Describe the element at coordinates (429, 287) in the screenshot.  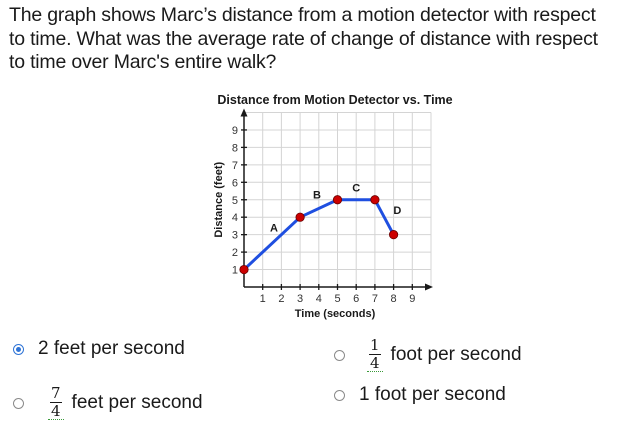
I see `x-axis-arrow-icon` at that location.